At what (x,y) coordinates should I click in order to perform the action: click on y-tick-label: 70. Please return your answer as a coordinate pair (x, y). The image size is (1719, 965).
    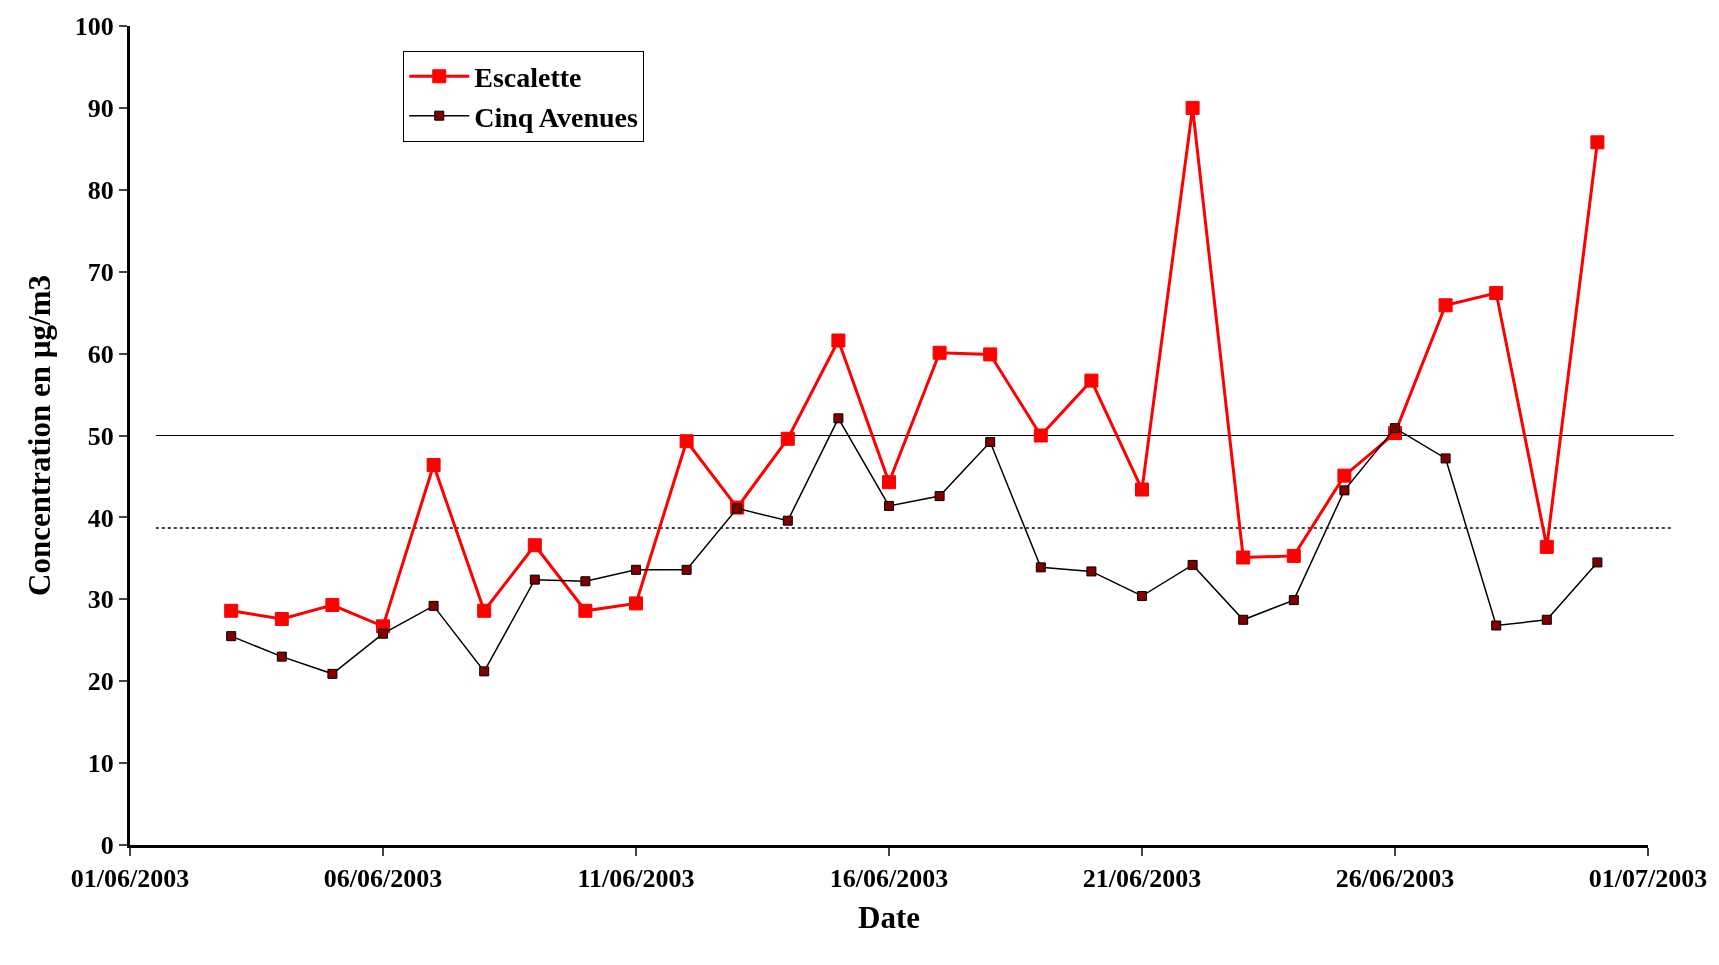
    Looking at the image, I should click on (100, 272).